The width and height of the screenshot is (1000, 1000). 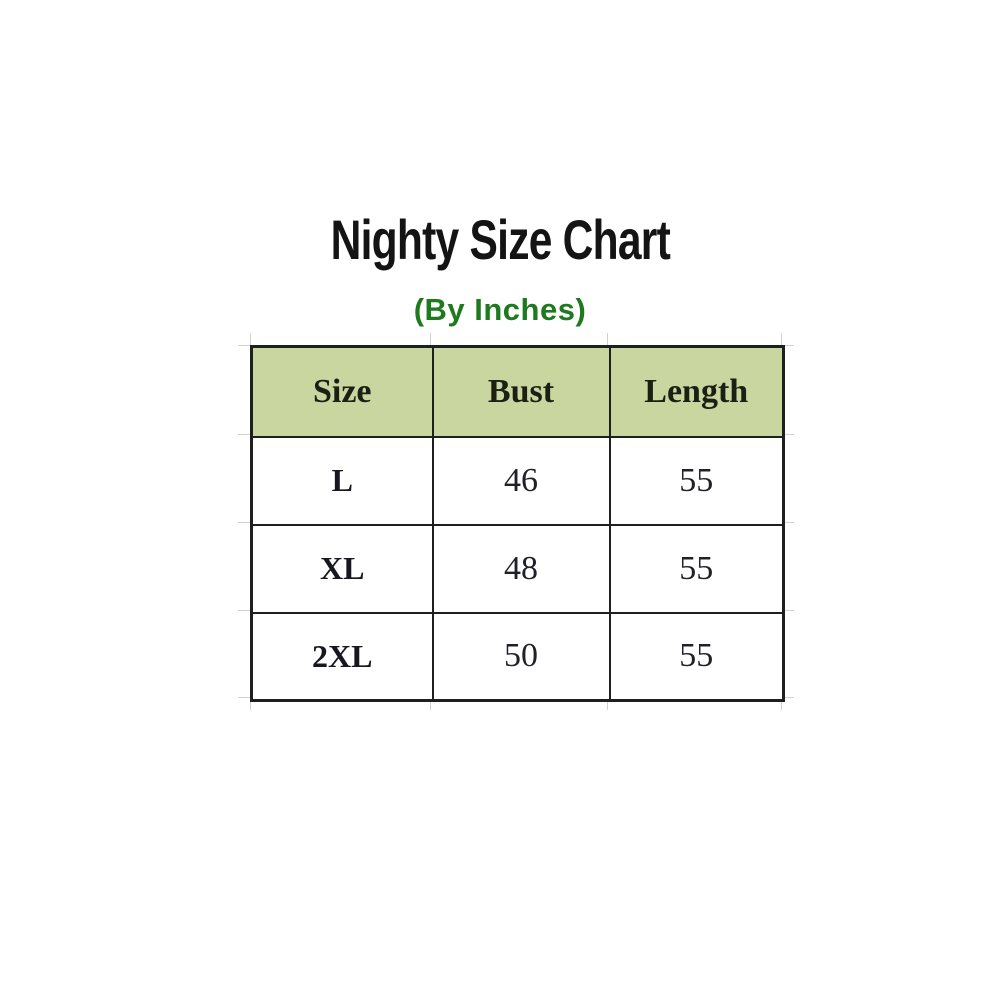 I want to click on page-title-row: Nighty Size Chart, so click(x=500, y=240).